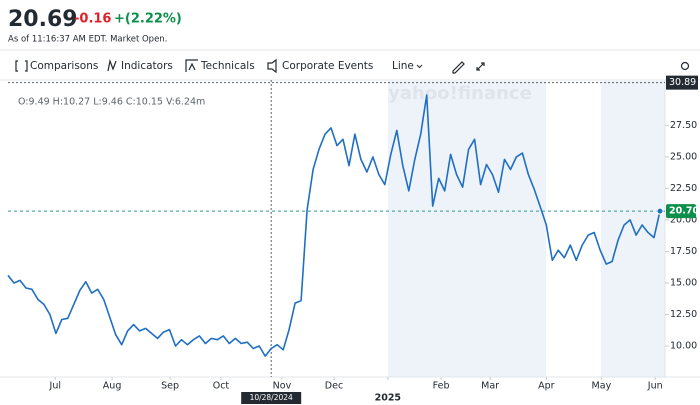 The height and width of the screenshot is (405, 700). I want to click on change-percent: +(2.22%), so click(148, 19).